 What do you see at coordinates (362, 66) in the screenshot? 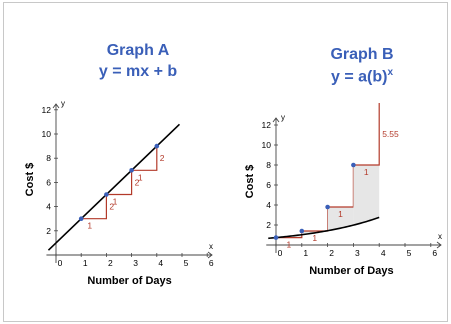
I see `graph-b-title: Graph B y = a(b)x` at bounding box center [362, 66].